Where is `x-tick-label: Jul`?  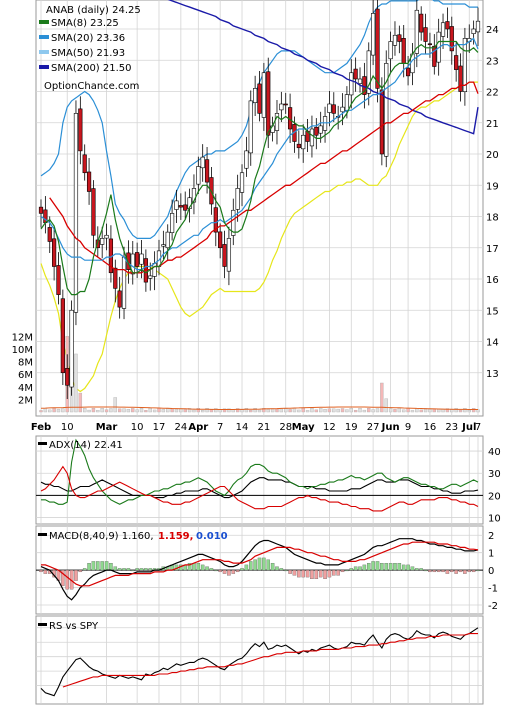
x-tick-label: Jul is located at coordinates (468, 427).